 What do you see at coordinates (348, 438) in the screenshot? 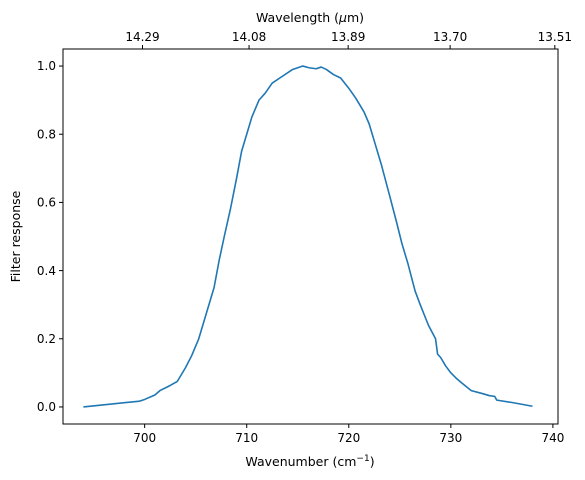
I see `x-tick-label: 720` at bounding box center [348, 438].